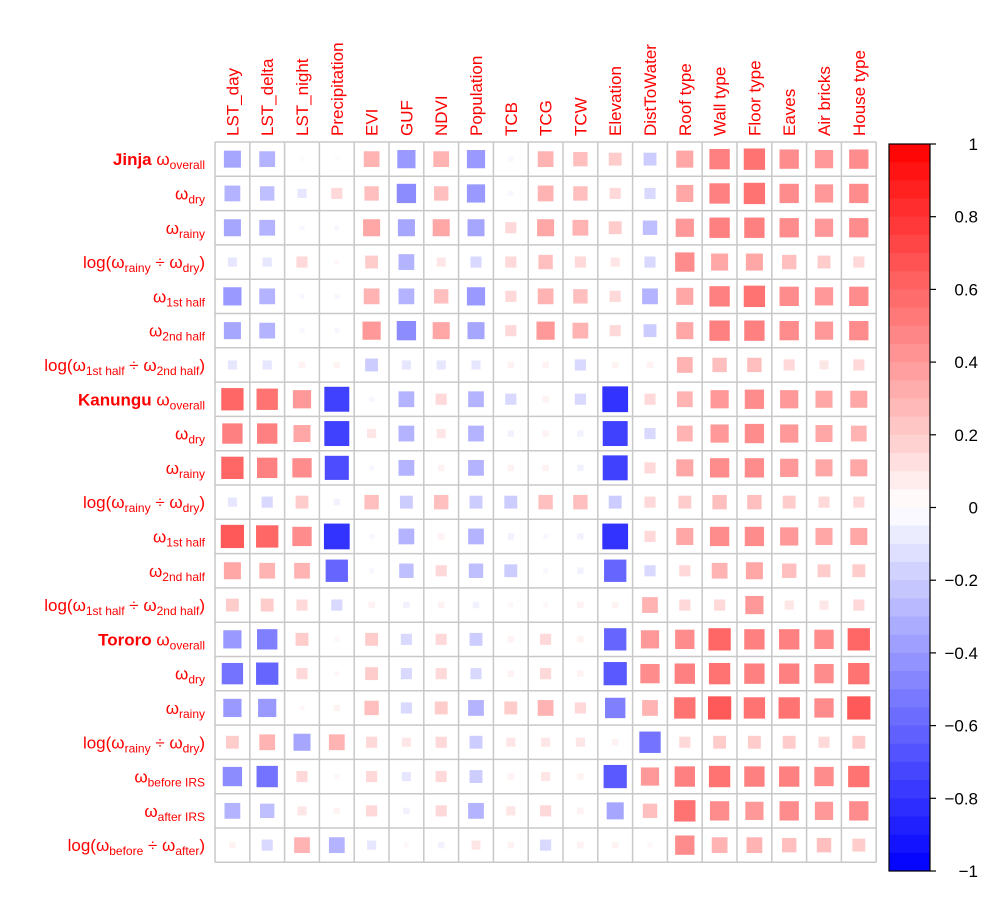 This screenshot has width=1000, height=898. Describe the element at coordinates (159, 161) in the screenshot. I see `row-label: Jinja ωoverall` at that location.